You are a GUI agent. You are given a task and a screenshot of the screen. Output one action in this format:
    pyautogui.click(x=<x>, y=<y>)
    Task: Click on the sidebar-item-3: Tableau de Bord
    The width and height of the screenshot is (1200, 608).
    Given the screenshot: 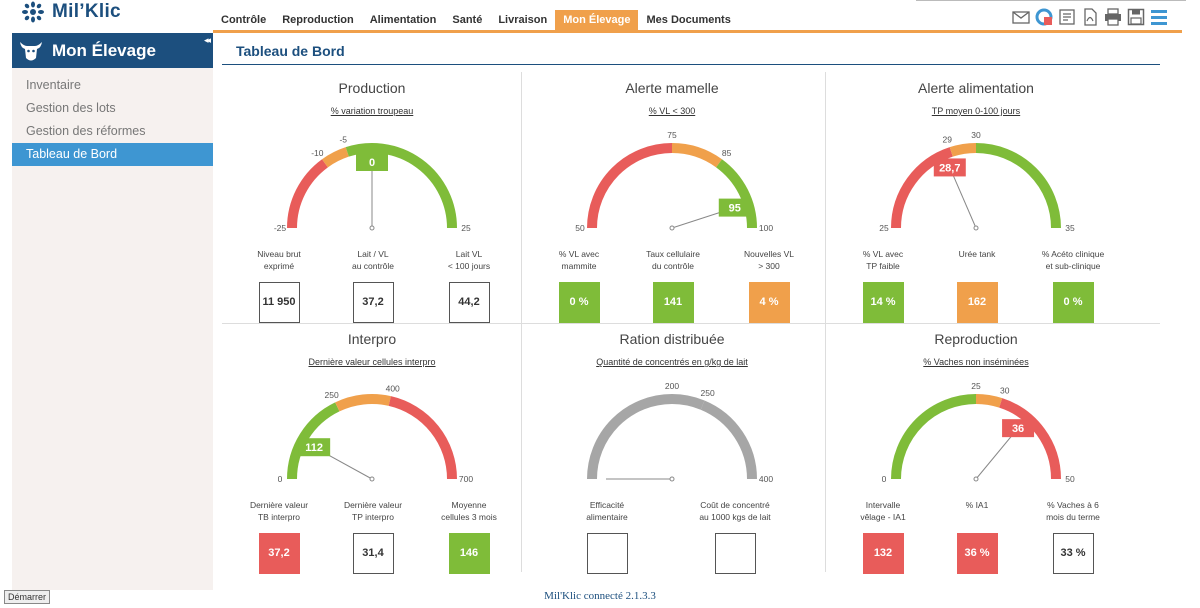 What is the action you would take?
    pyautogui.click(x=112, y=154)
    